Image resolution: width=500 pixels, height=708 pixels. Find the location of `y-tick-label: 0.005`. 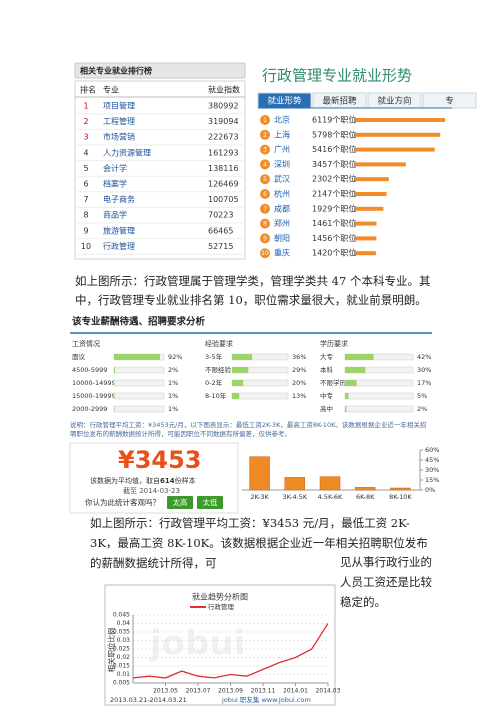

y-tick-label: 0.005 is located at coordinates (121, 683).